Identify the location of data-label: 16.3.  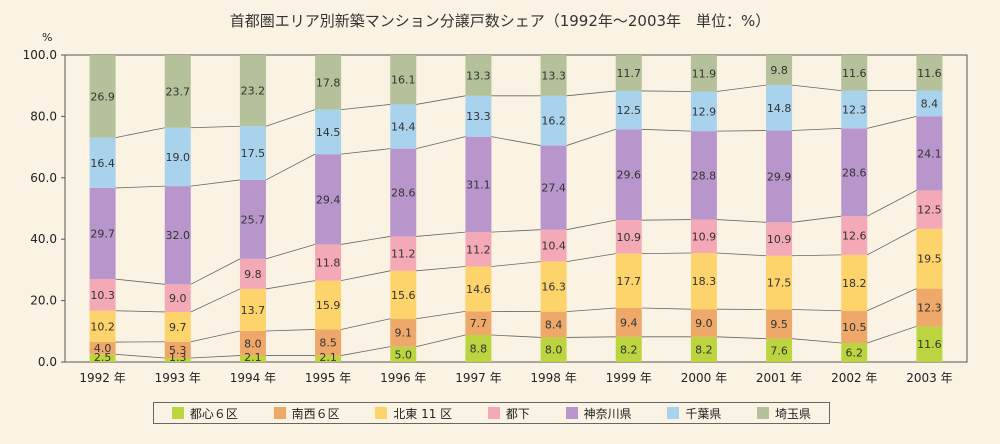
(553, 287).